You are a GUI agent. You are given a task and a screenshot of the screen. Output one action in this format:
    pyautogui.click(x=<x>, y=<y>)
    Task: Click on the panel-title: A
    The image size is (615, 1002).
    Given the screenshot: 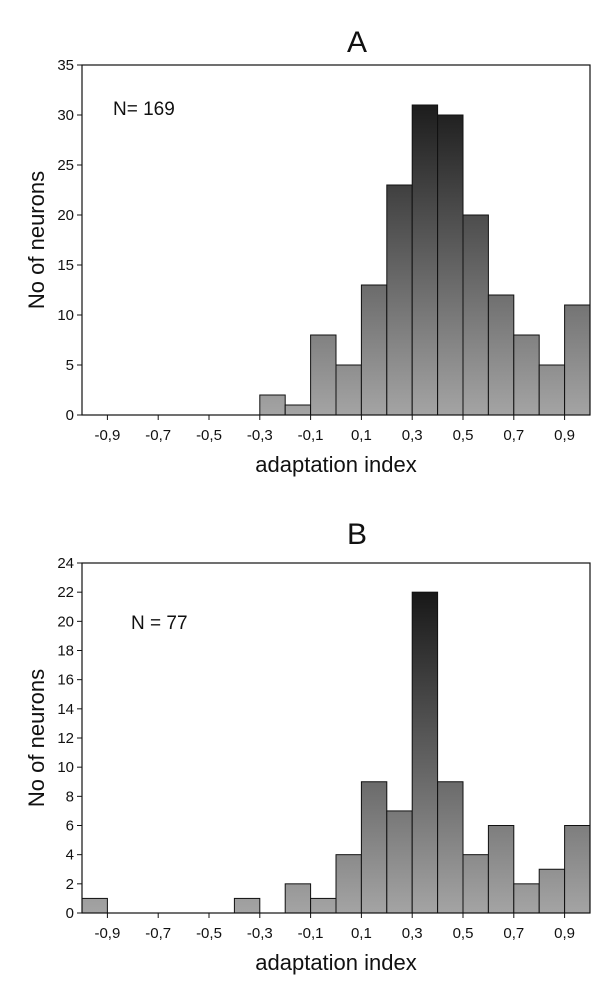 What is the action you would take?
    pyautogui.click(x=357, y=42)
    